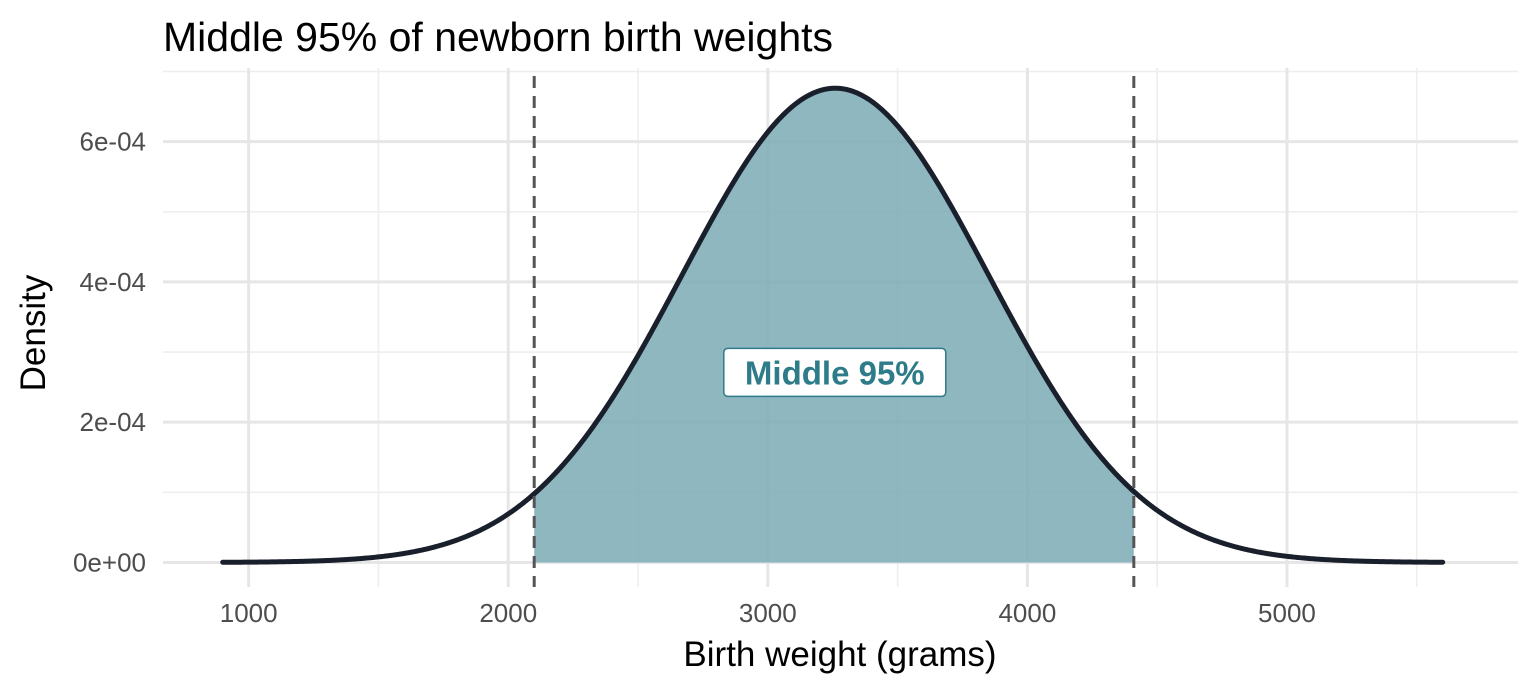  Describe the element at coordinates (113, 142) in the screenshot. I see `y-tick-label: 6e-04` at that location.